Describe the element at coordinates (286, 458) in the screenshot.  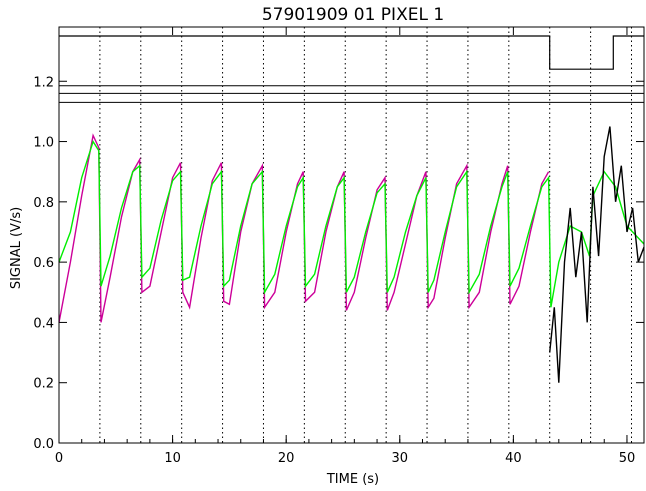
I see `x-tick-label: 20` at that location.